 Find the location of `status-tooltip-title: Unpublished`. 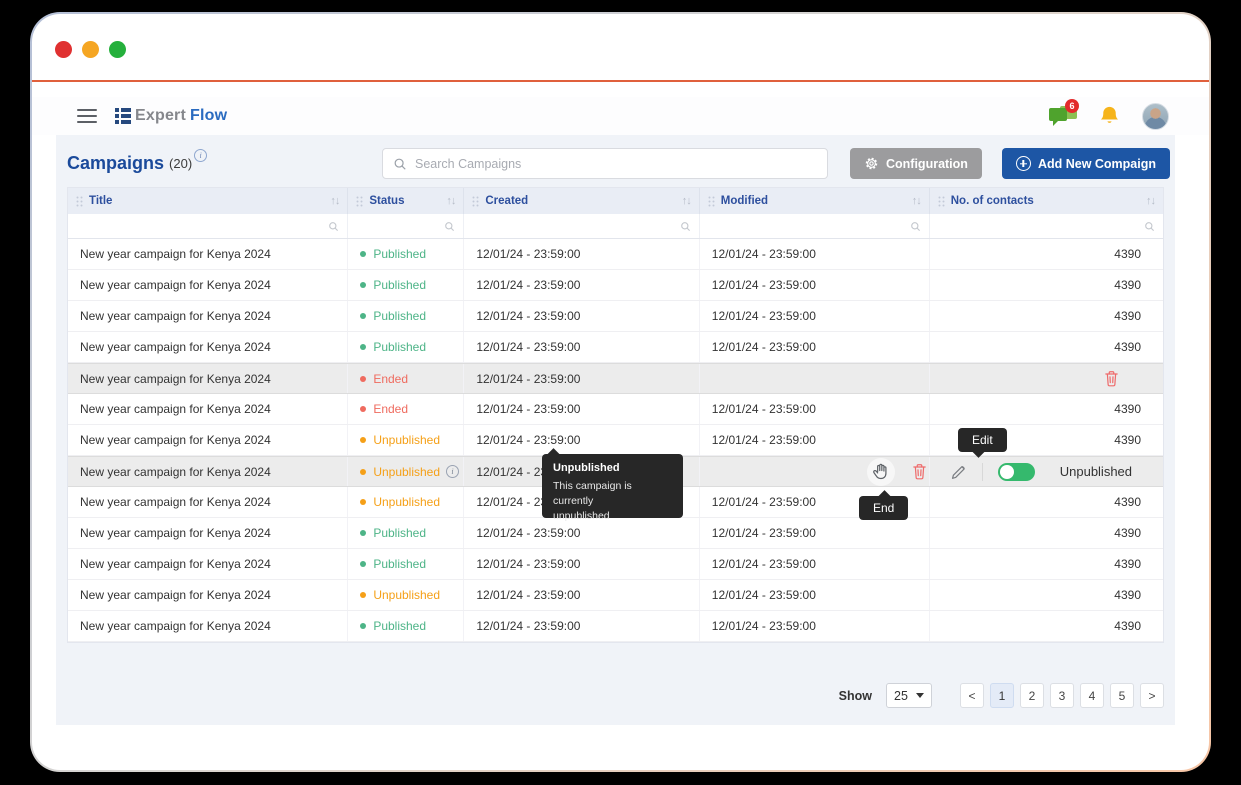

status-tooltip-title: Unpublished is located at coordinates (586, 468).